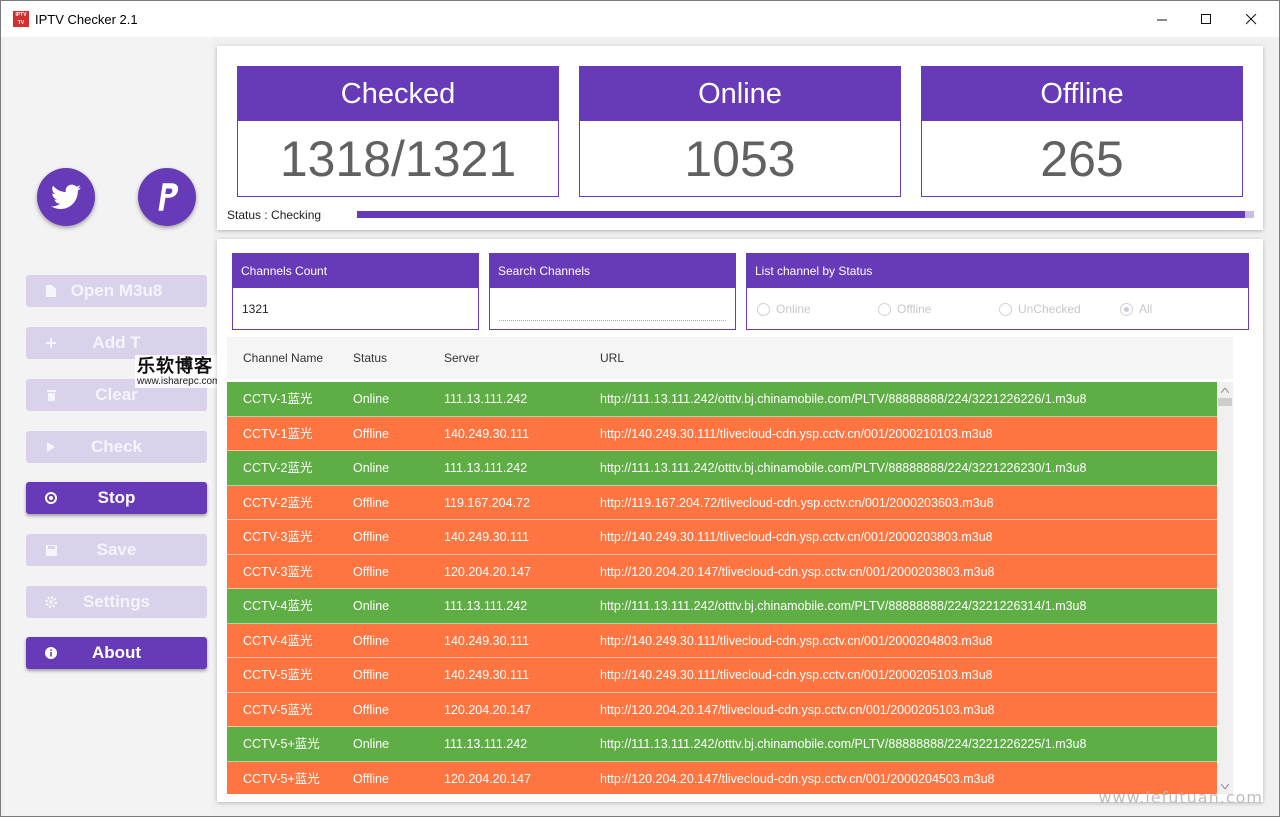  What do you see at coordinates (278, 640) in the screenshot?
I see `cell-channel-name: CCTV-4蓝光` at bounding box center [278, 640].